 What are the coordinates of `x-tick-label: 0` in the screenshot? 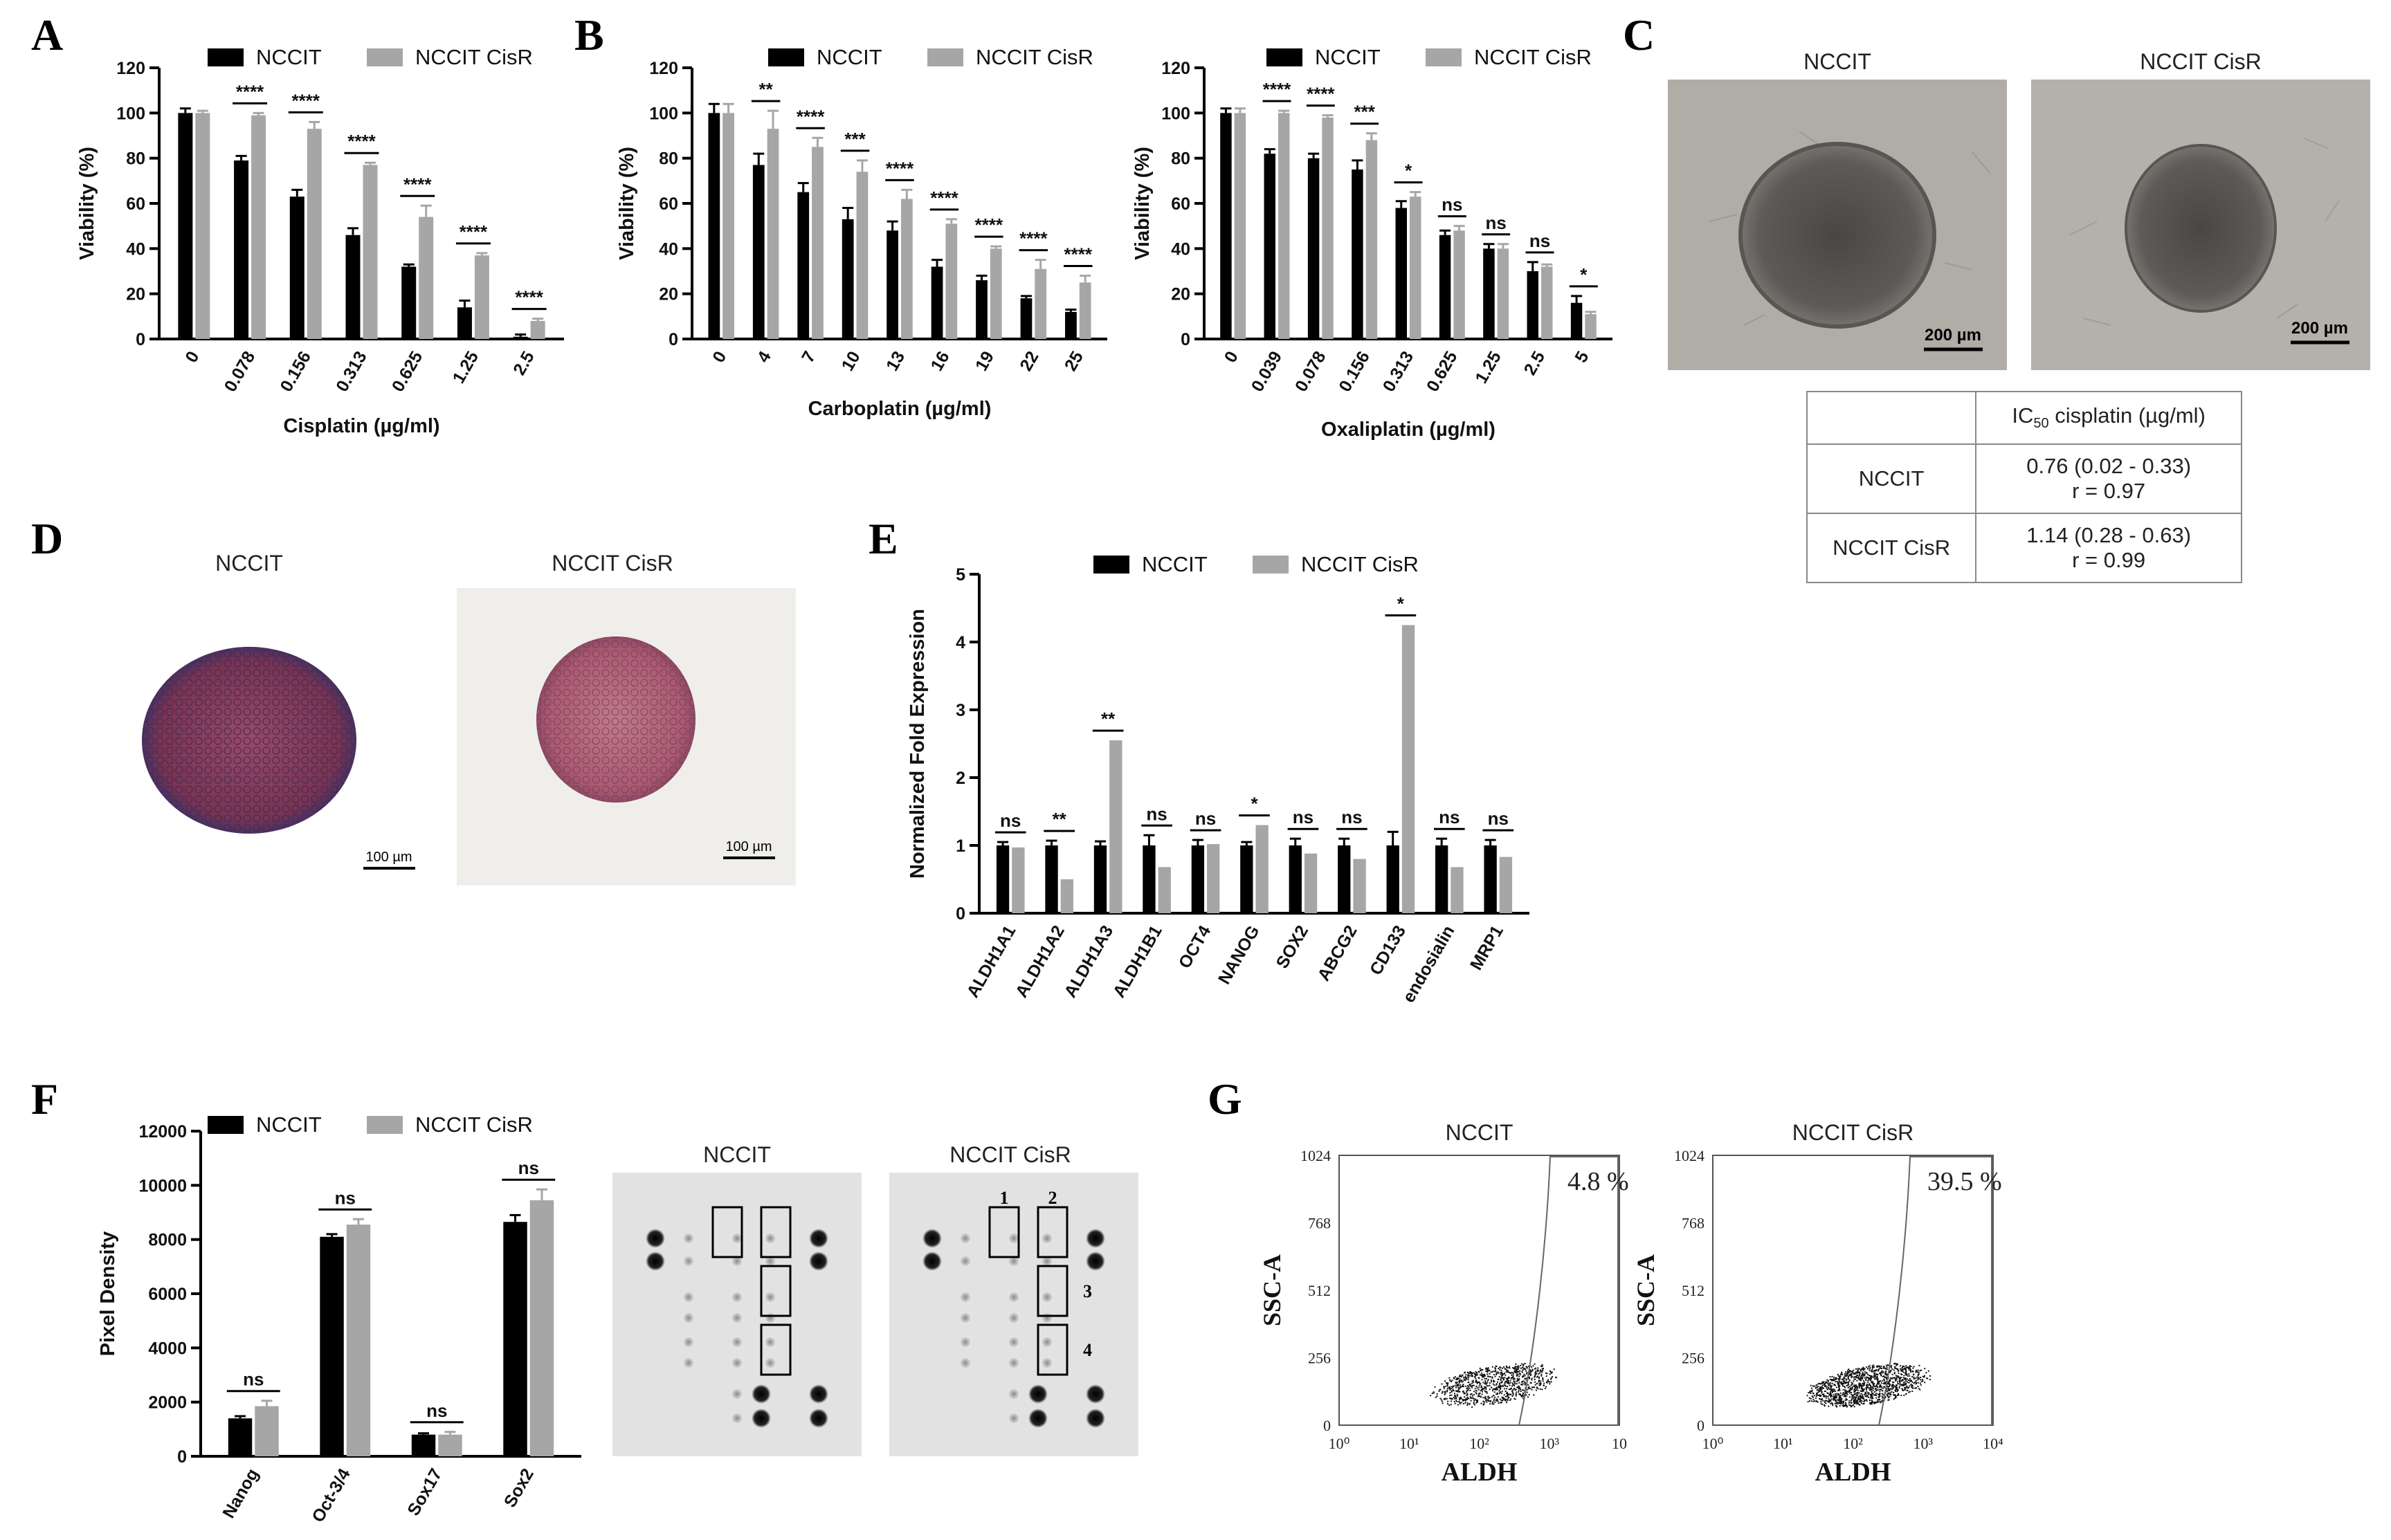 It's located at (720, 357).